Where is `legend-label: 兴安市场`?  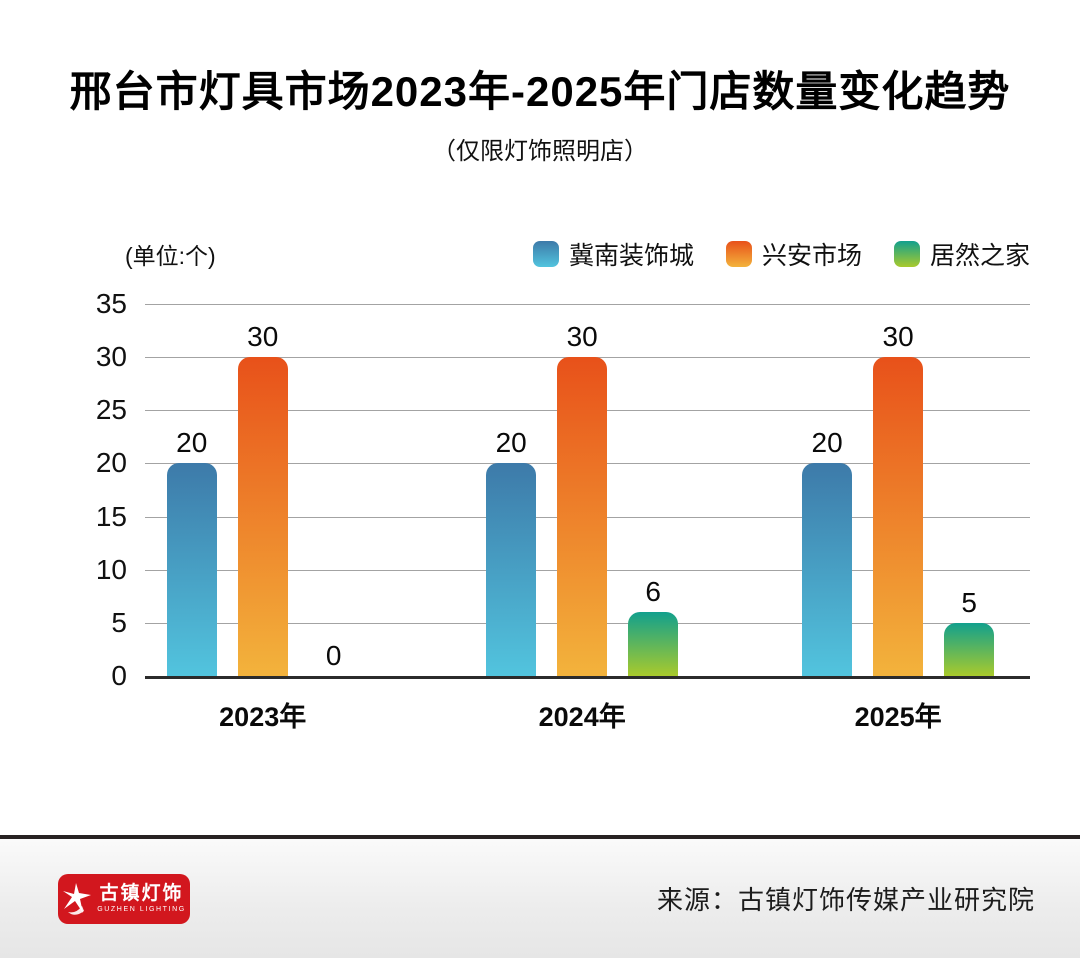
legend-label: 兴安市场 is located at coordinates (811, 256).